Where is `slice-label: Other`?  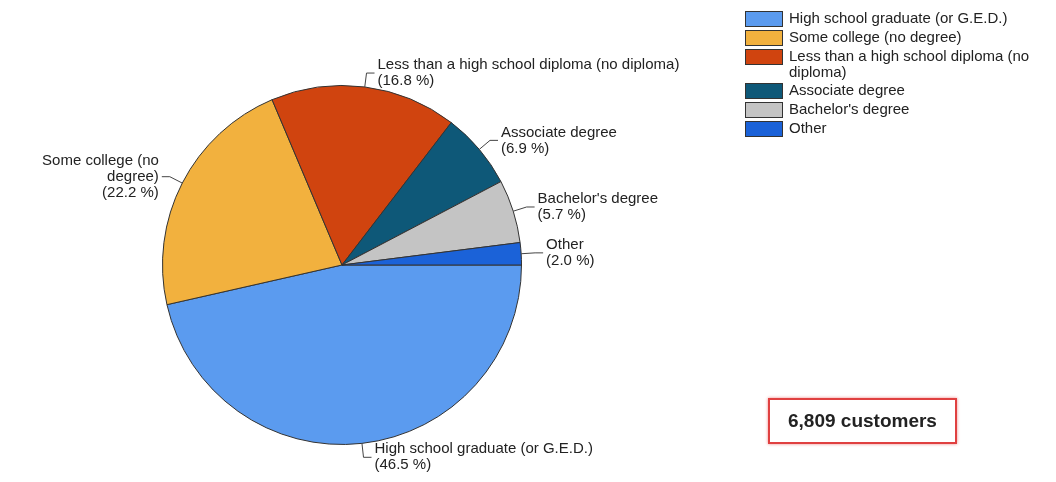 slice-label: Other is located at coordinates (565, 243).